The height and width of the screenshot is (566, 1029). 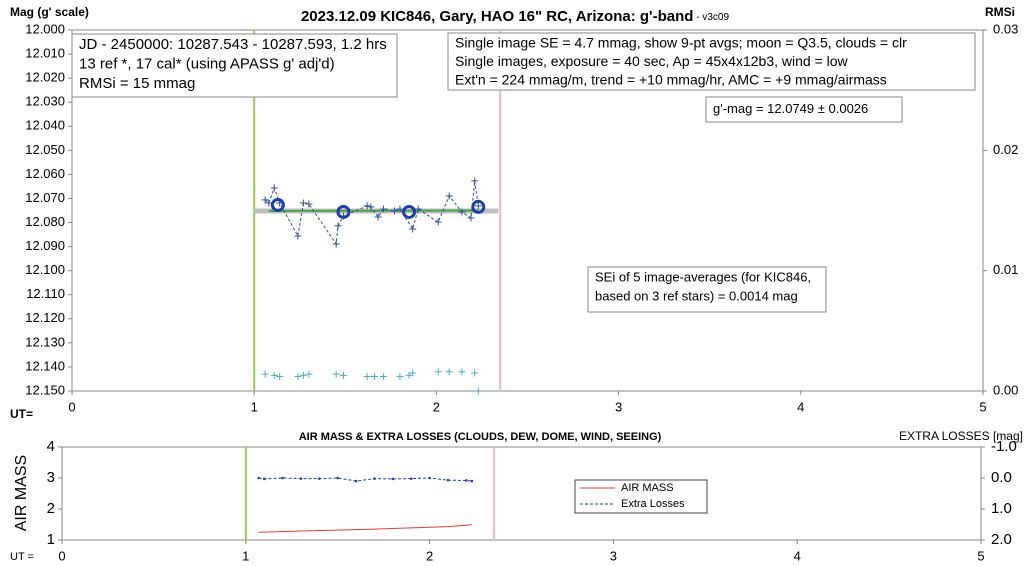 I want to click on y2-tick-label: 0.0, so click(x=1001, y=477).